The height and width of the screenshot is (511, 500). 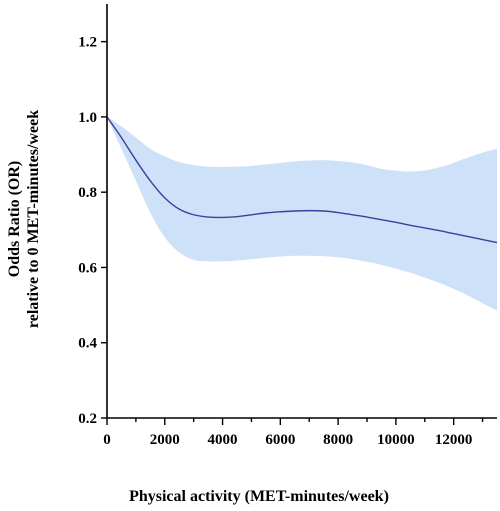 What do you see at coordinates (87, 344) in the screenshot?
I see `y-tick-label: 0.4` at bounding box center [87, 344].